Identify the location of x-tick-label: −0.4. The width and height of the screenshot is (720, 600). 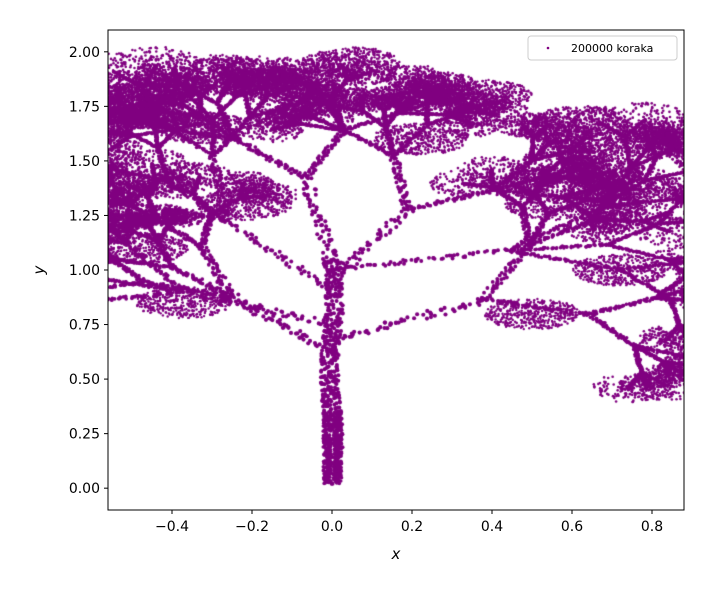
(172, 527).